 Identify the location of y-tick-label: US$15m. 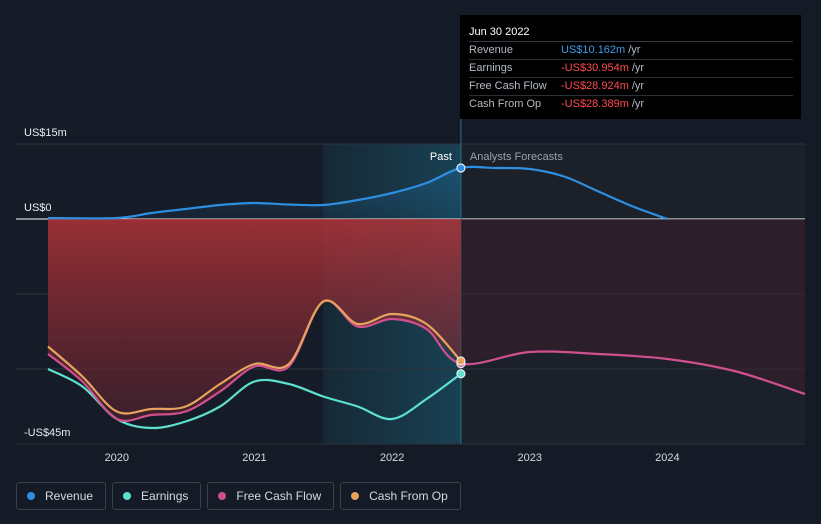
(45, 133).